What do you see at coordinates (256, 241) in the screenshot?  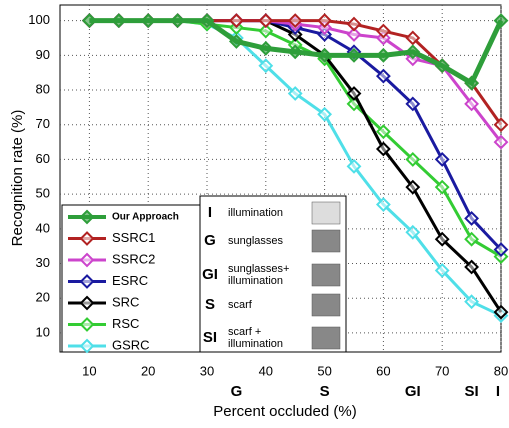 I see `occlusion-description: sunglasses` at bounding box center [256, 241].